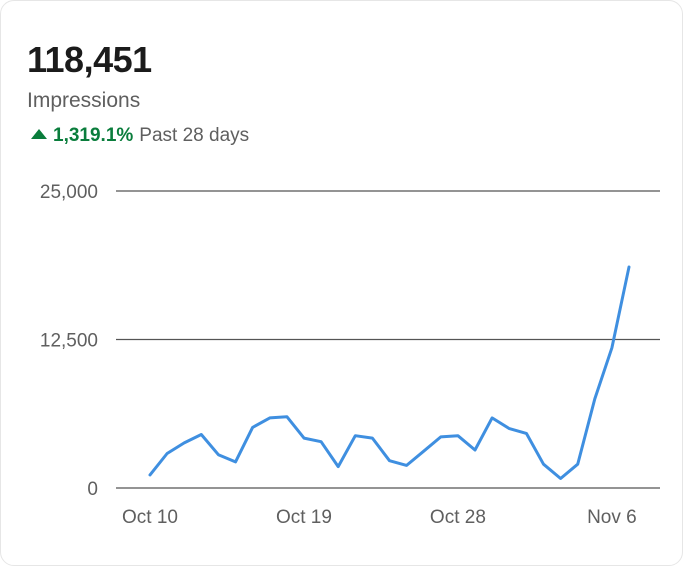 This screenshot has height=566, width=683. What do you see at coordinates (92, 489) in the screenshot?
I see `y-tick-label-0: 0` at bounding box center [92, 489].